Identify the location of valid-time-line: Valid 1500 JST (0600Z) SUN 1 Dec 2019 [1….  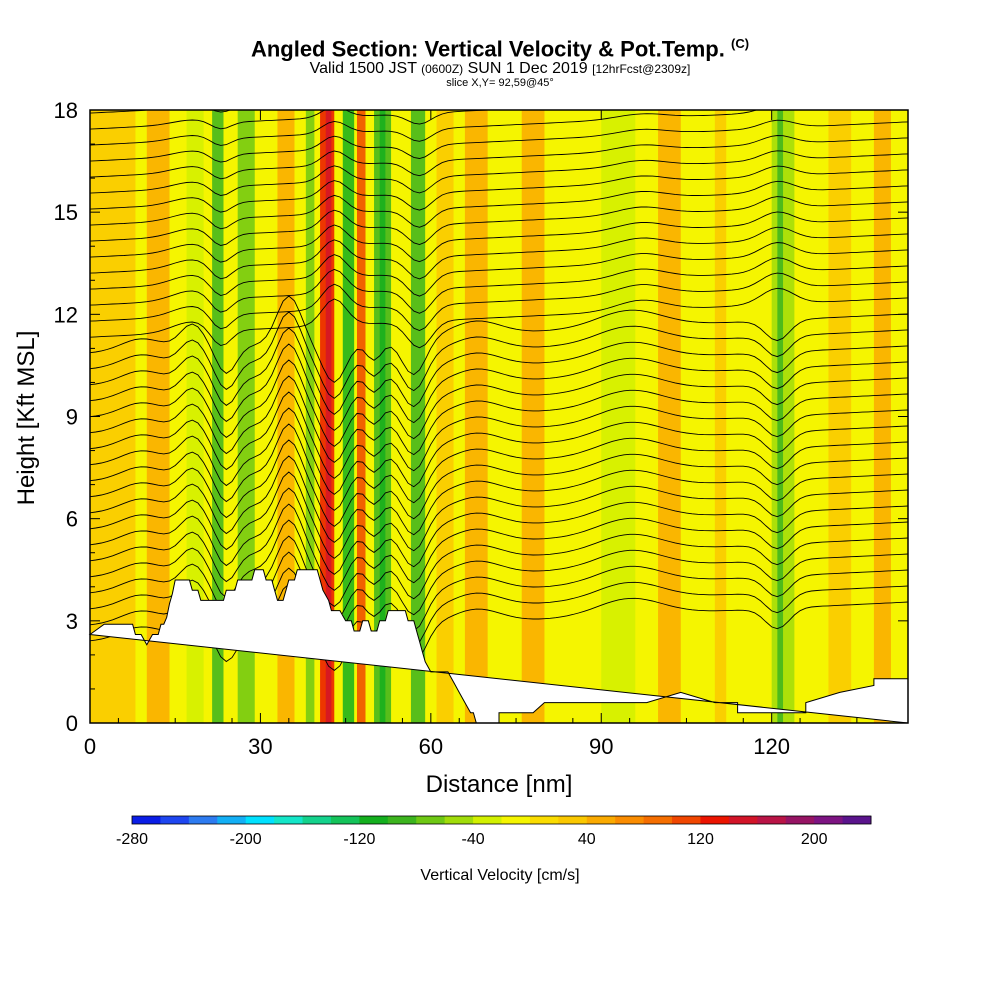
(500, 68).